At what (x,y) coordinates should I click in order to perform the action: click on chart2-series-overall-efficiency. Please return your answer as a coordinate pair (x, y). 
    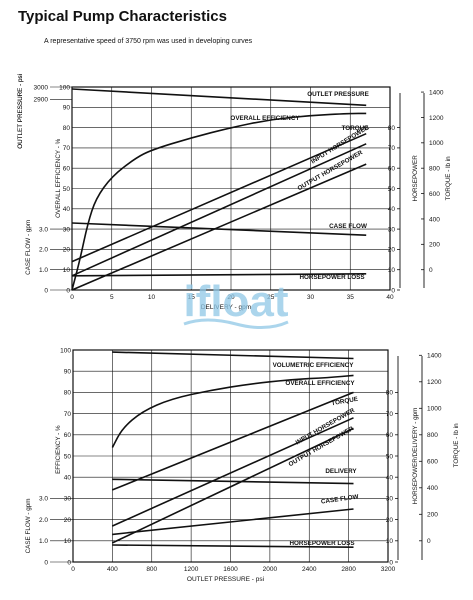
    Looking at the image, I should click on (232, 411).